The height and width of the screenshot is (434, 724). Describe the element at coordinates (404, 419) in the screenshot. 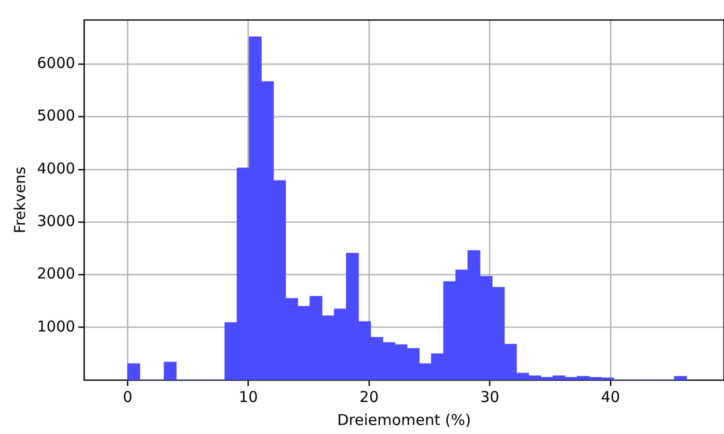

I see `x-axis-title: Dreiemoment (%)` at that location.